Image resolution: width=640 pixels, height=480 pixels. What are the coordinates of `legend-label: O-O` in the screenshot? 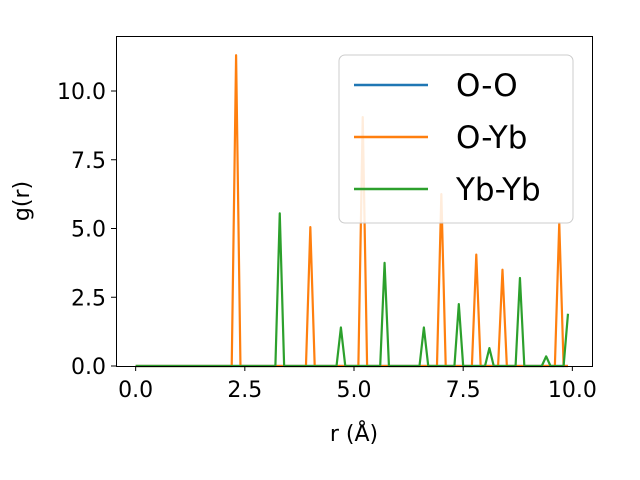 It's located at (487, 86).